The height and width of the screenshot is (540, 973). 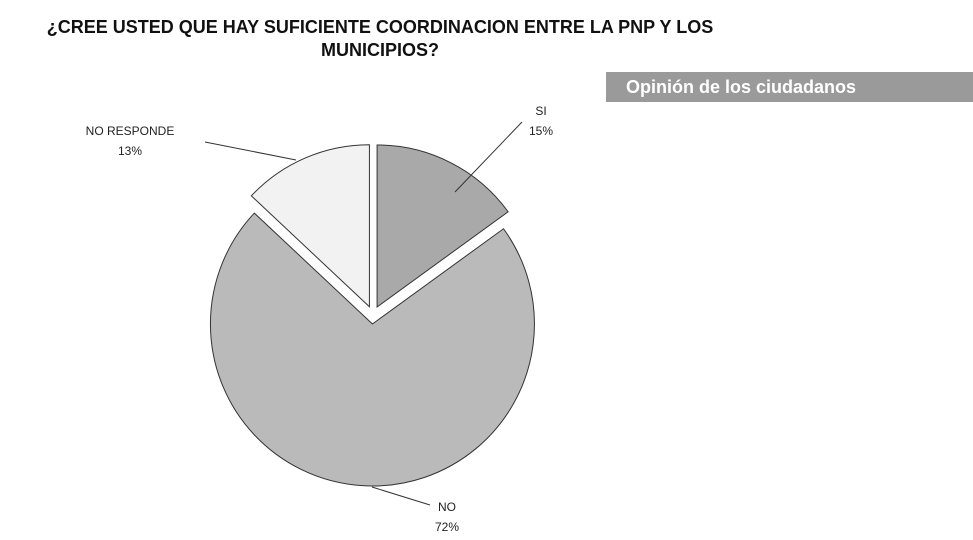 I want to click on slice-label: NO, so click(x=447, y=507).